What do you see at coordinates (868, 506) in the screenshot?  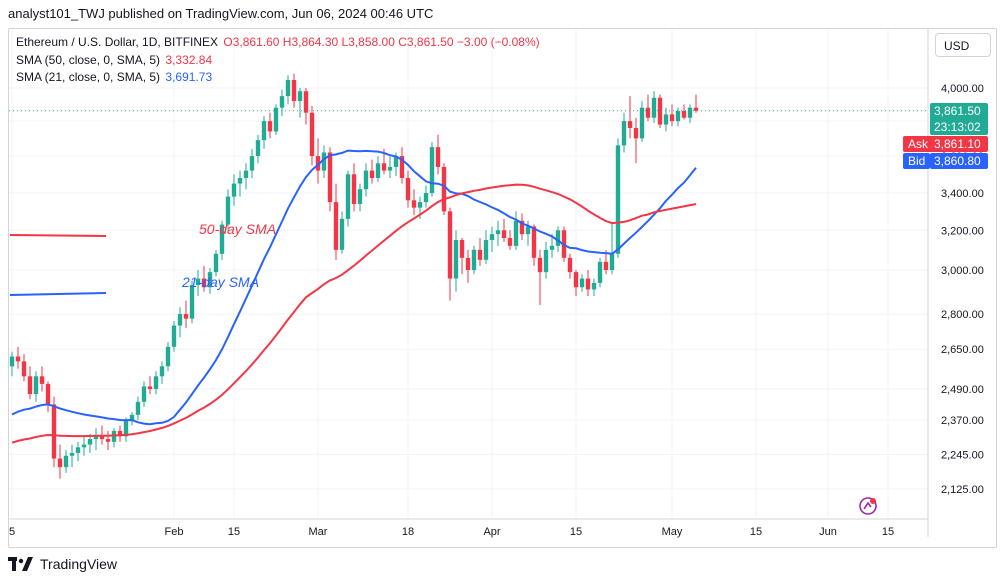 I see `alert-icon` at bounding box center [868, 506].